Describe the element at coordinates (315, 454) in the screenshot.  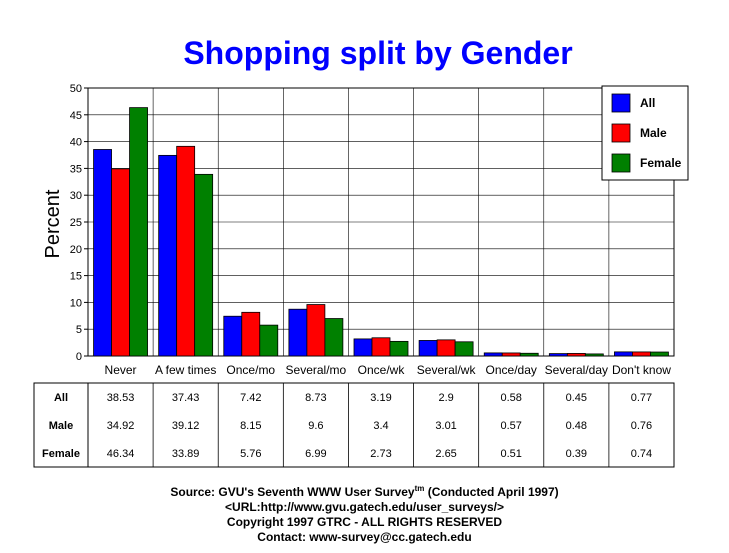
I see `table-cell: 6.99` at that location.